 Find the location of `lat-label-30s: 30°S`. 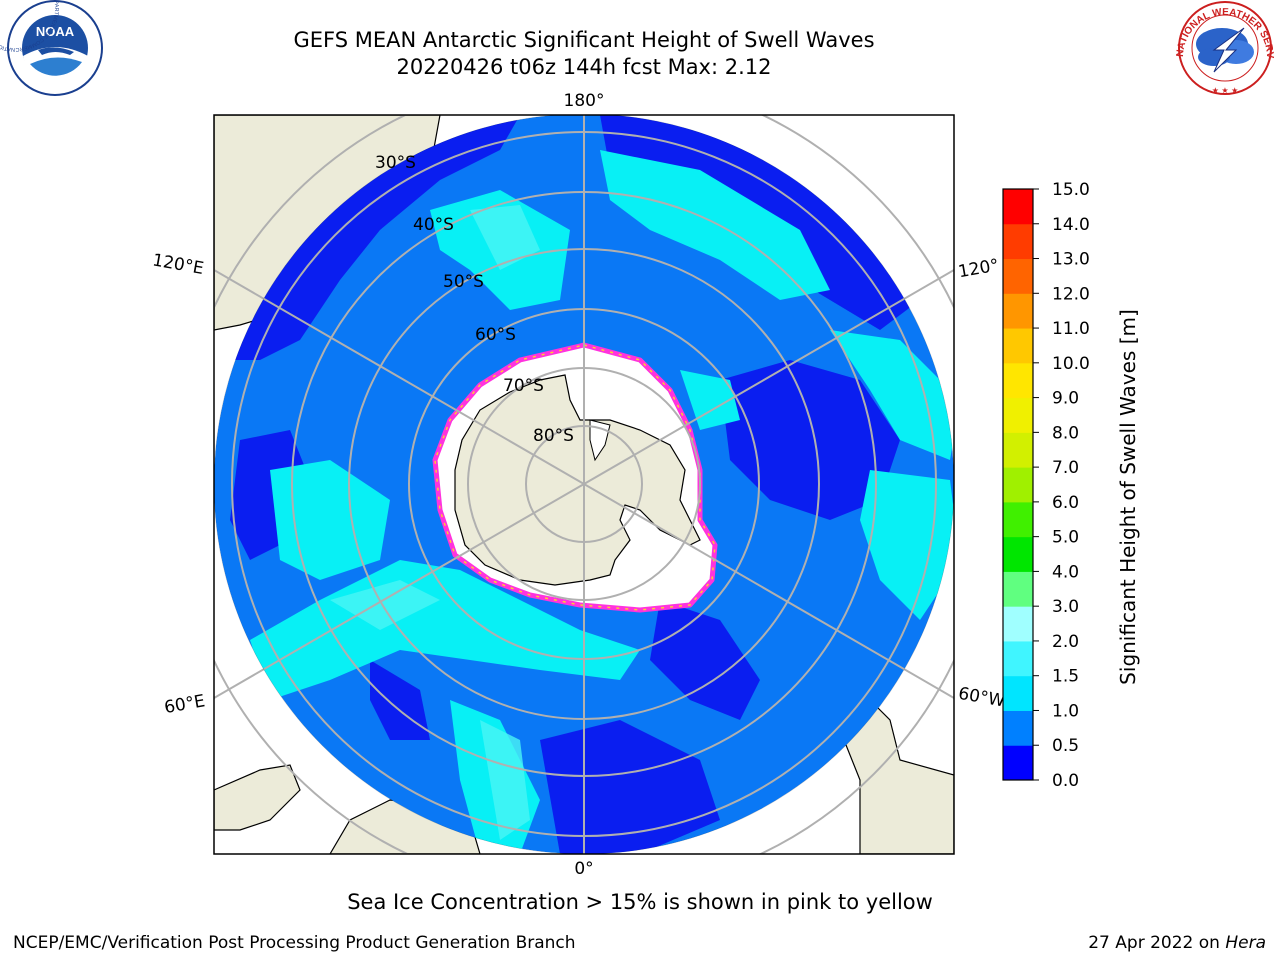

lat-label-30s: 30°S is located at coordinates (395, 163).